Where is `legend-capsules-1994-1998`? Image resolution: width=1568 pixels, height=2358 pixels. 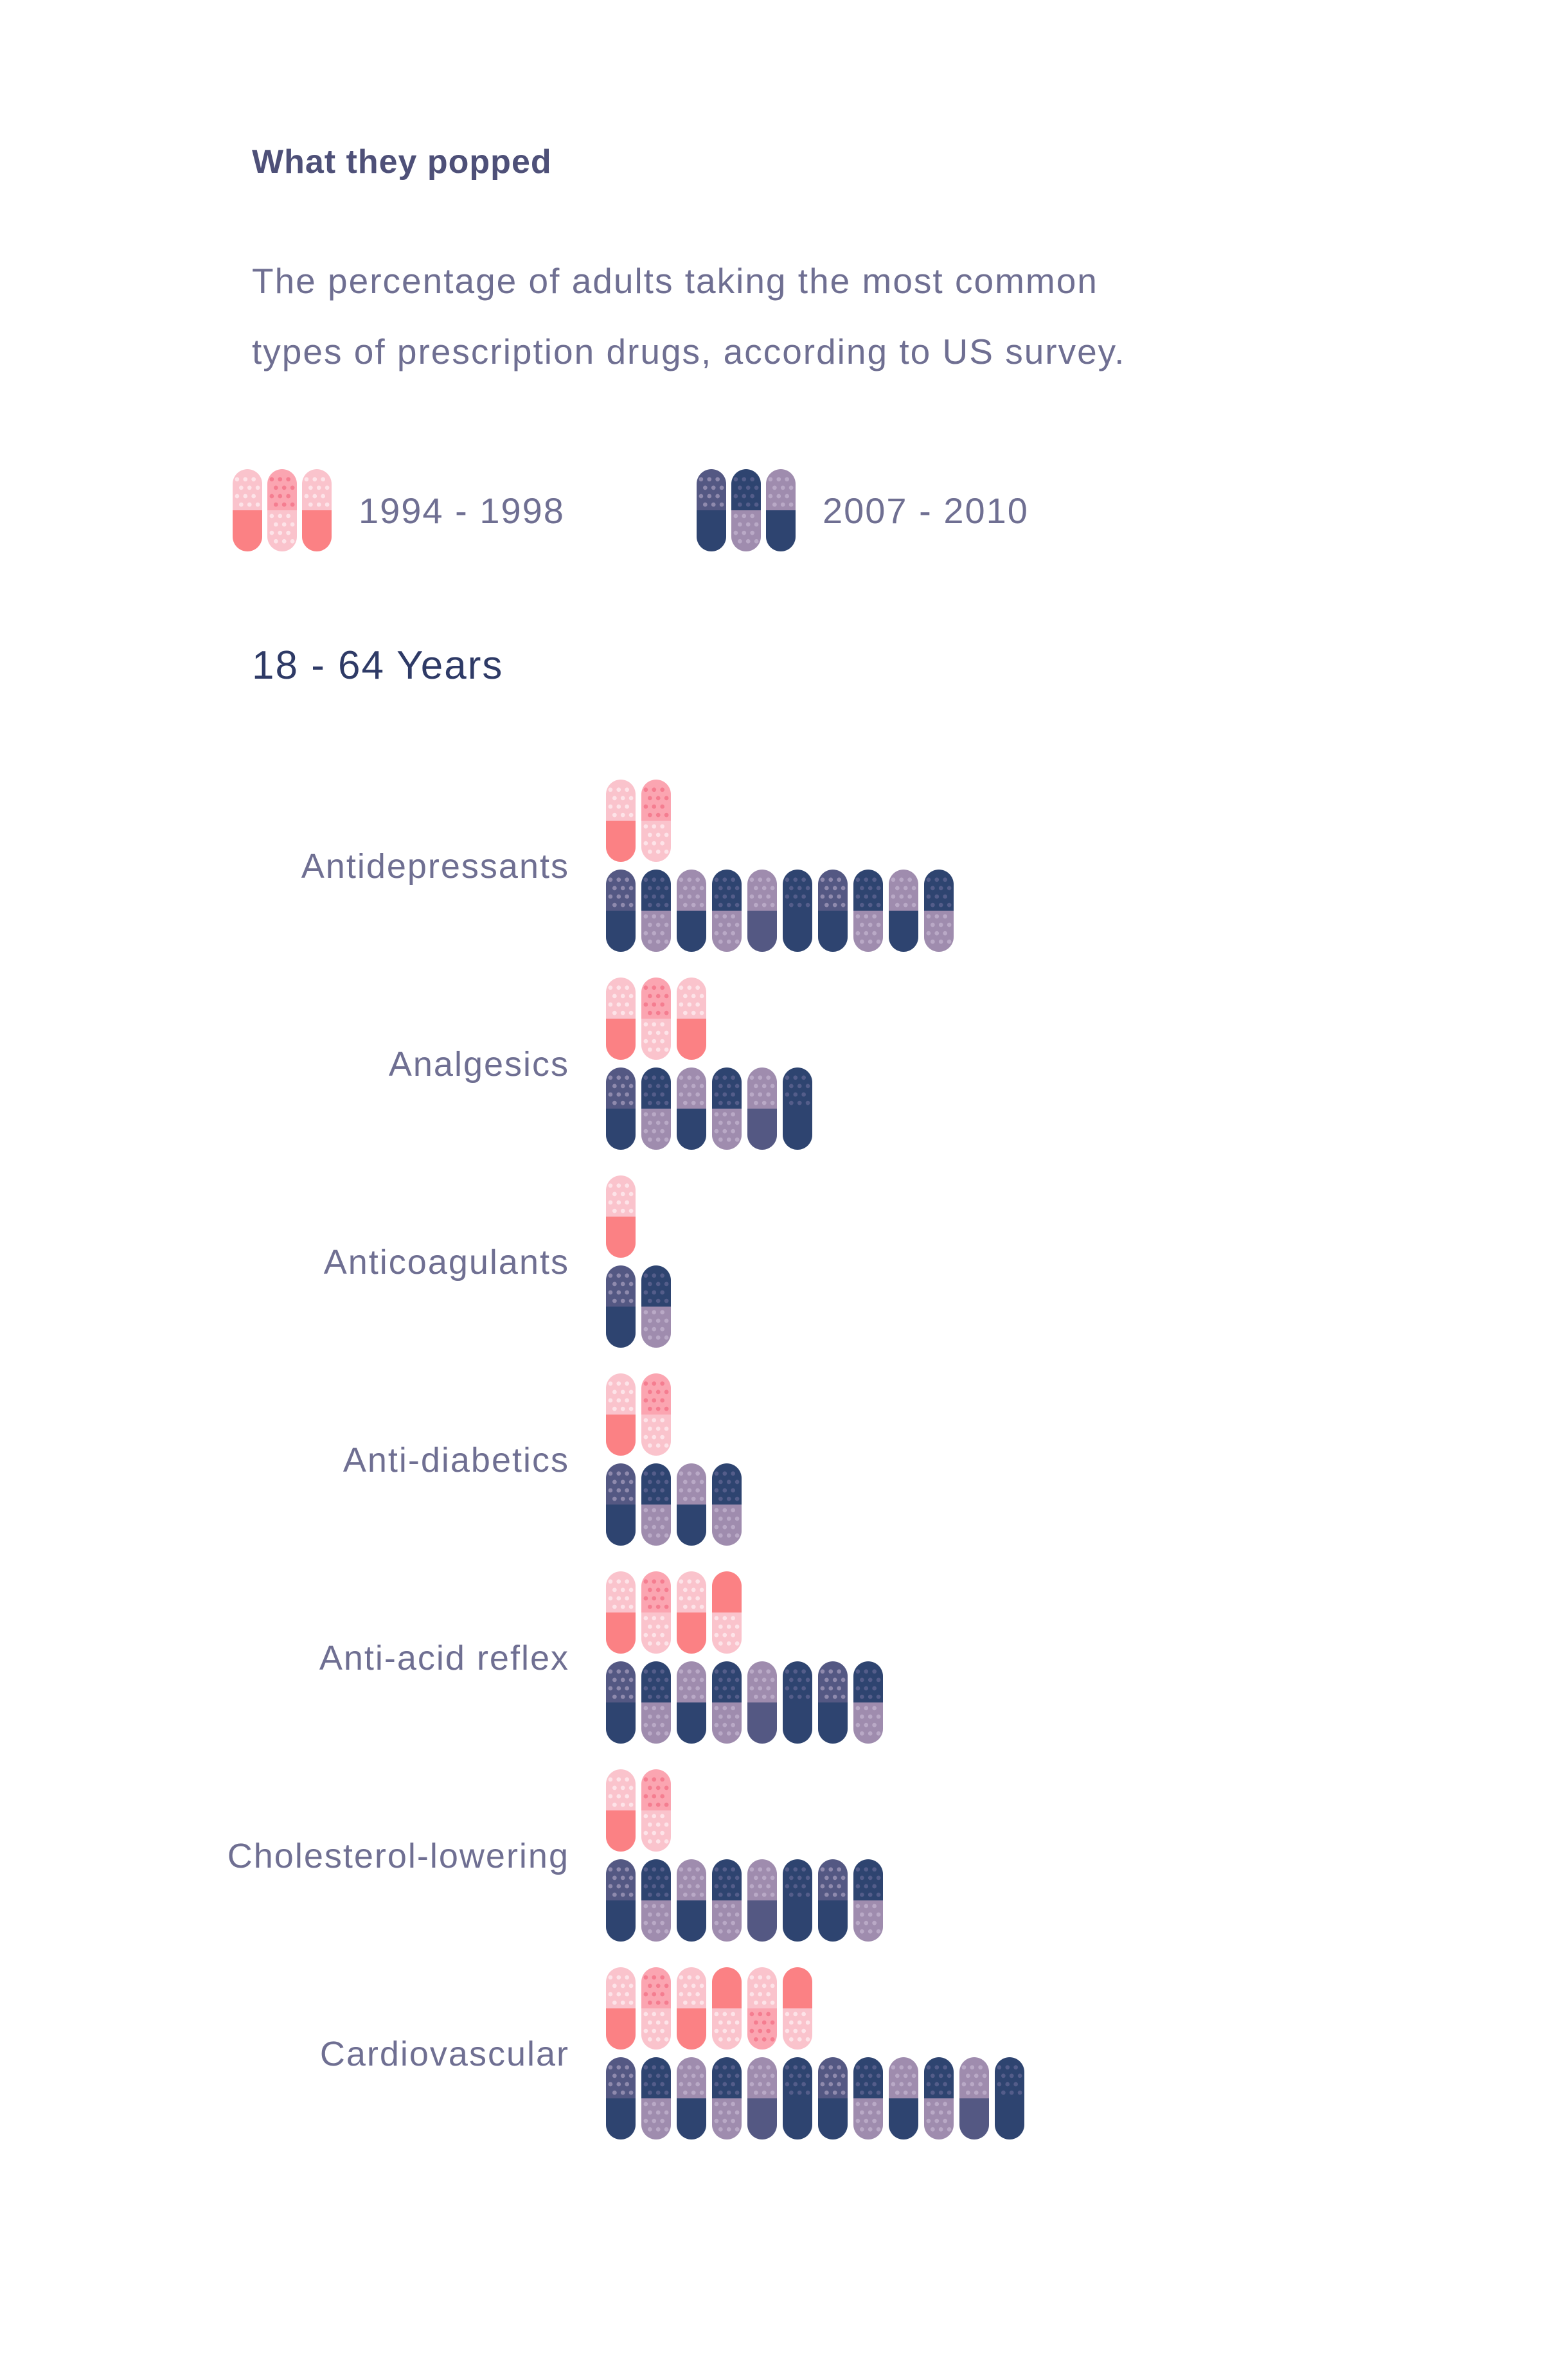
legend-capsules-1994-1998 is located at coordinates (282, 510).